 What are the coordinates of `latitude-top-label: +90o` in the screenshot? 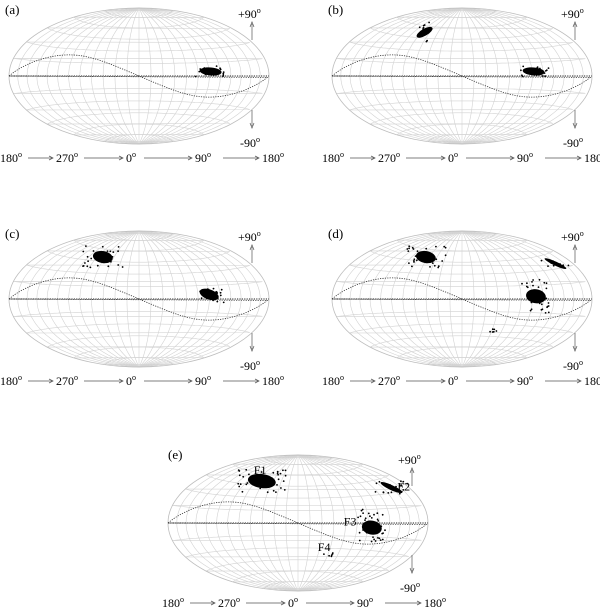 It's located at (572, 13).